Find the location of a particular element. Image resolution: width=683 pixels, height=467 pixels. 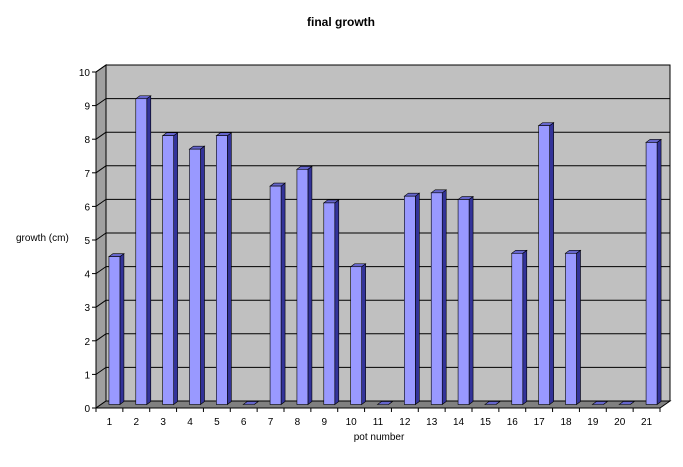

y-tick-label: 8 is located at coordinates (87, 140).